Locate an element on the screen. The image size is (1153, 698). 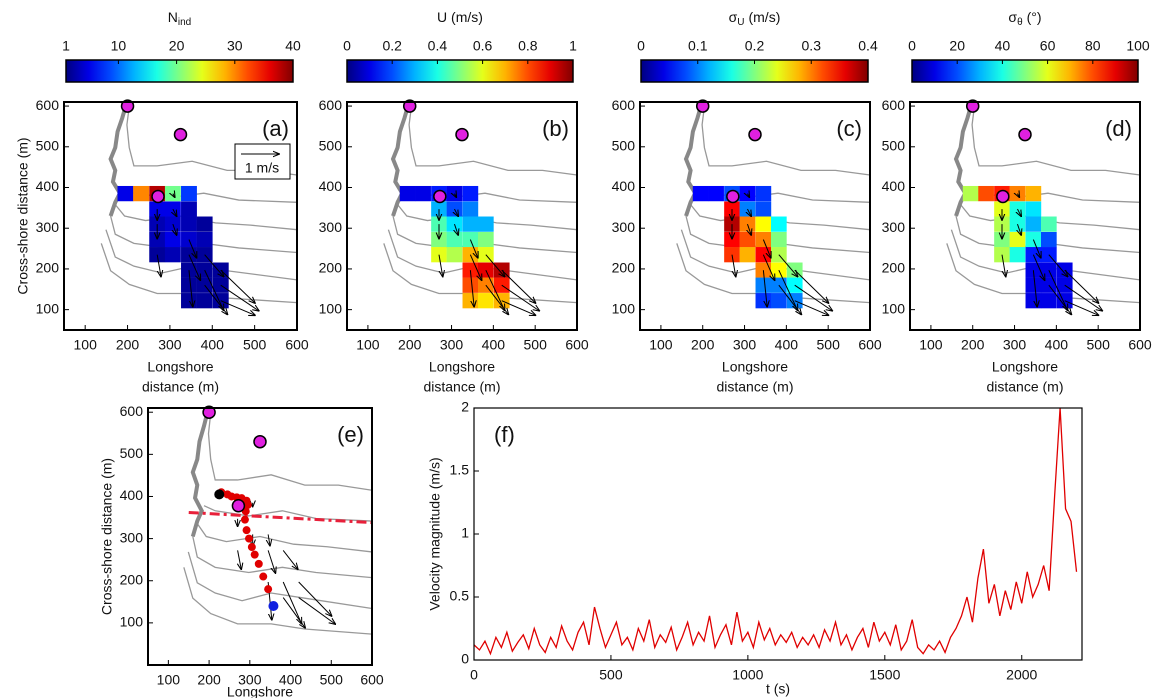
y-axis-label: Velocity magnitude (m/s) is located at coordinates (435, 533).